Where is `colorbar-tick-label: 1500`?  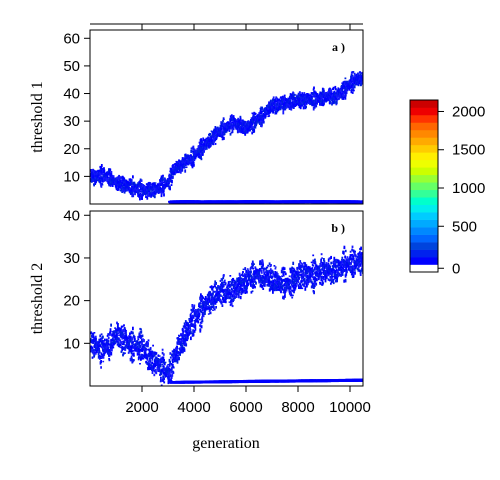 colorbar-tick-label: 1500 is located at coordinates (468, 150).